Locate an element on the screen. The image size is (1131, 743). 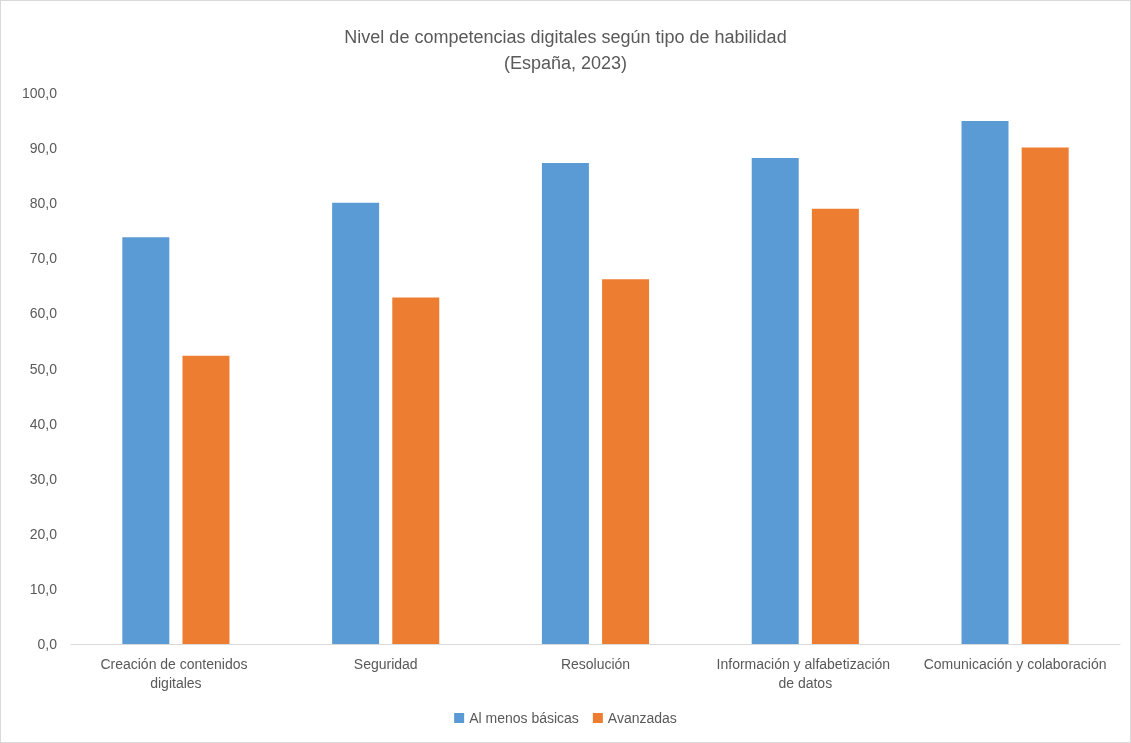
y-tick-label: 10,0 is located at coordinates (43, 588).